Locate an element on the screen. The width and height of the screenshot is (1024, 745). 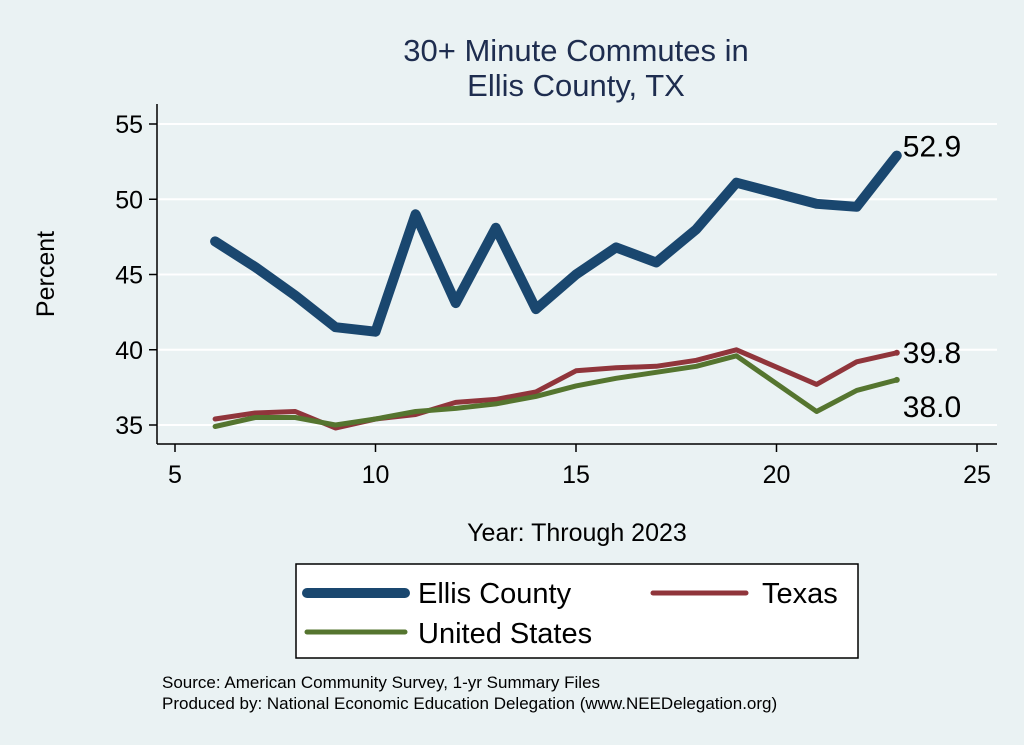
x-tick-label: 10 is located at coordinates (376, 475).